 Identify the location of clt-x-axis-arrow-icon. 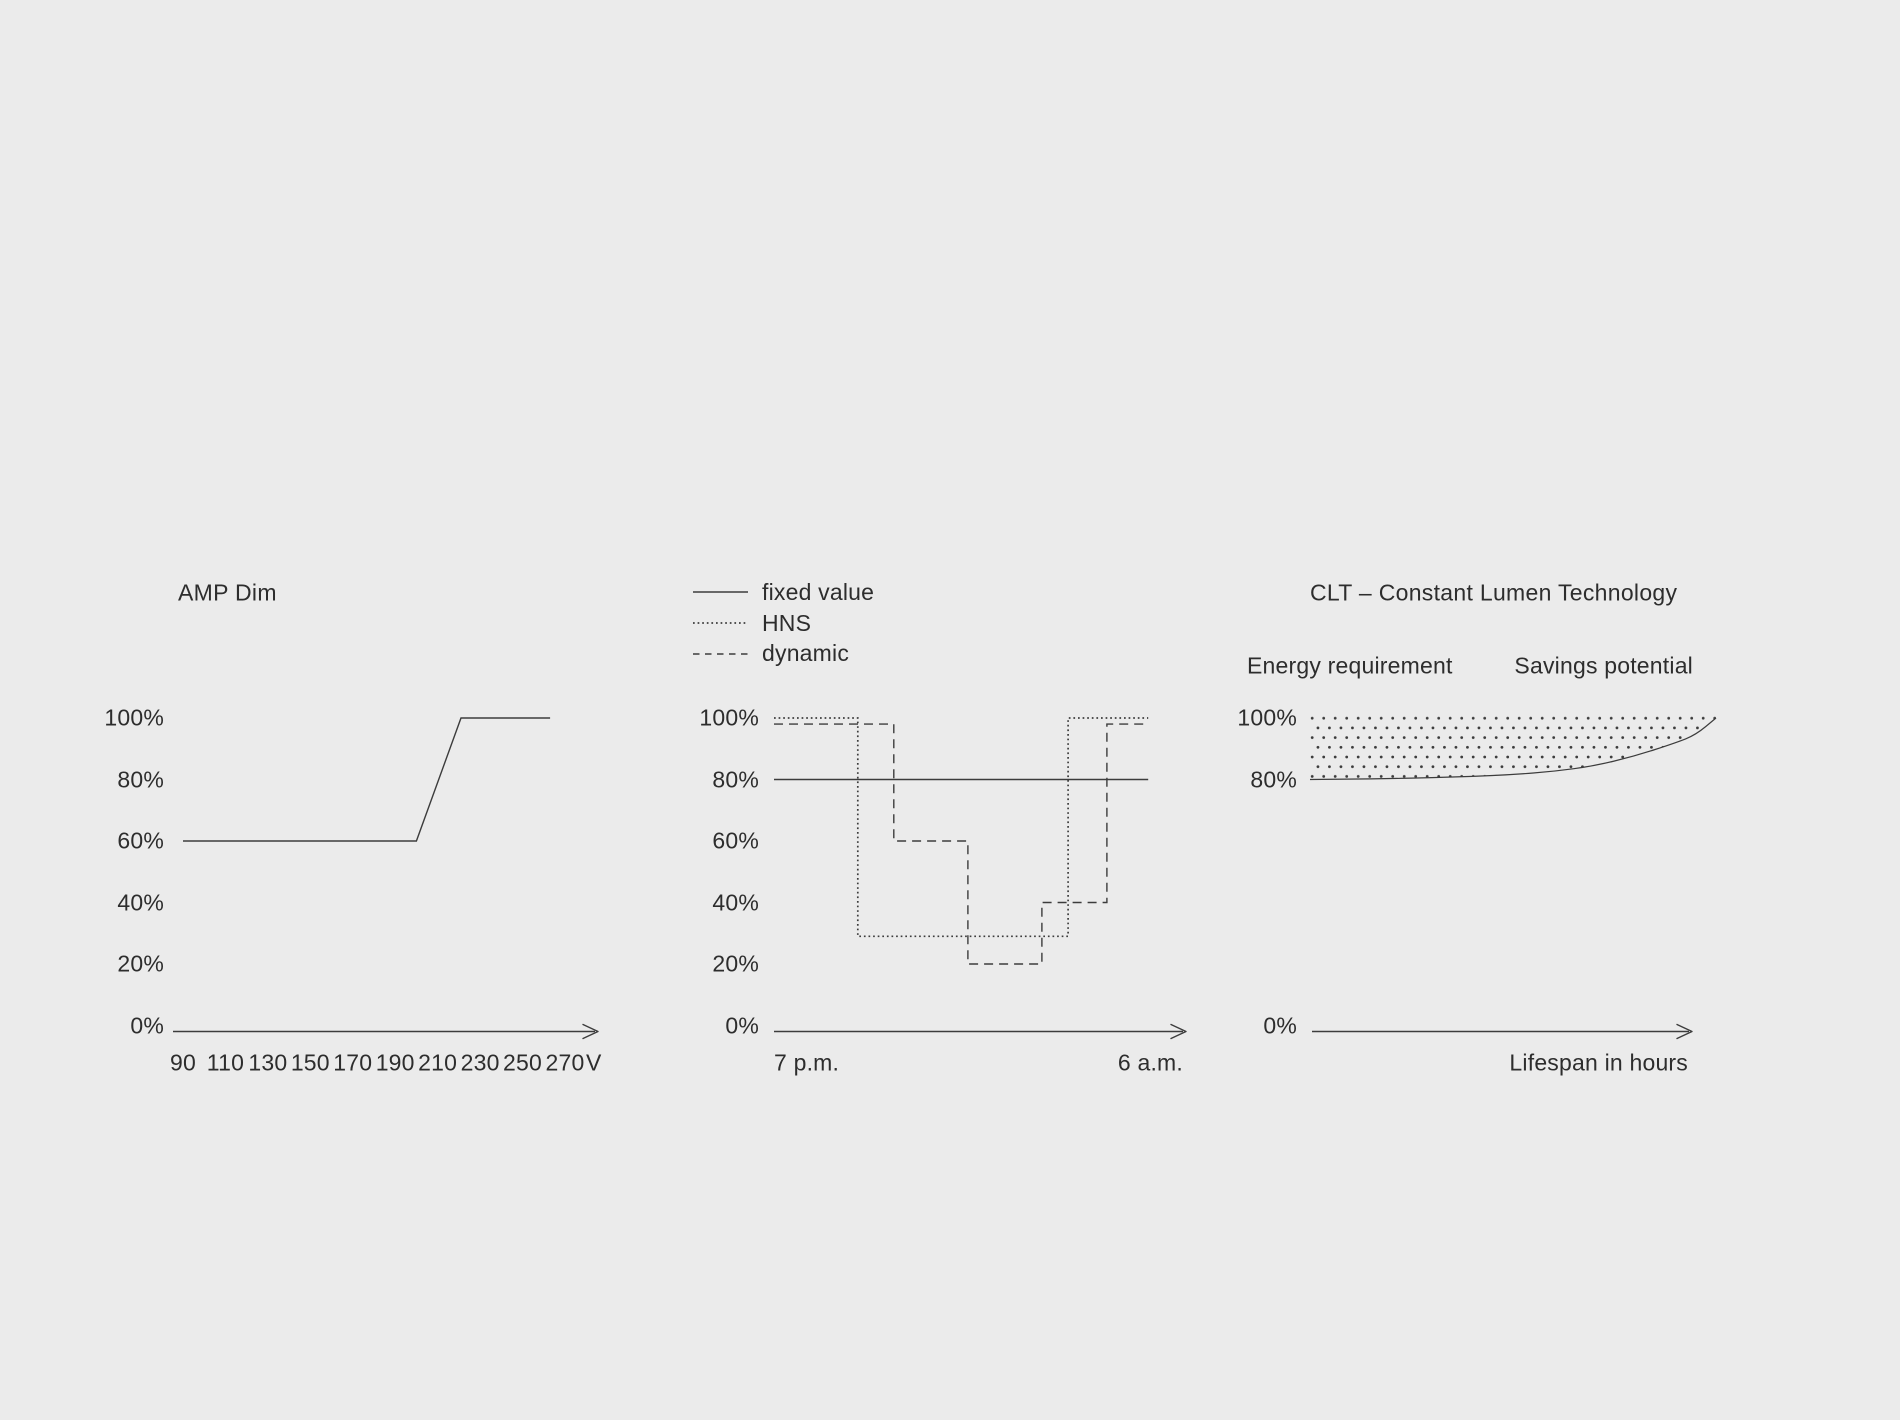
(1684, 1031).